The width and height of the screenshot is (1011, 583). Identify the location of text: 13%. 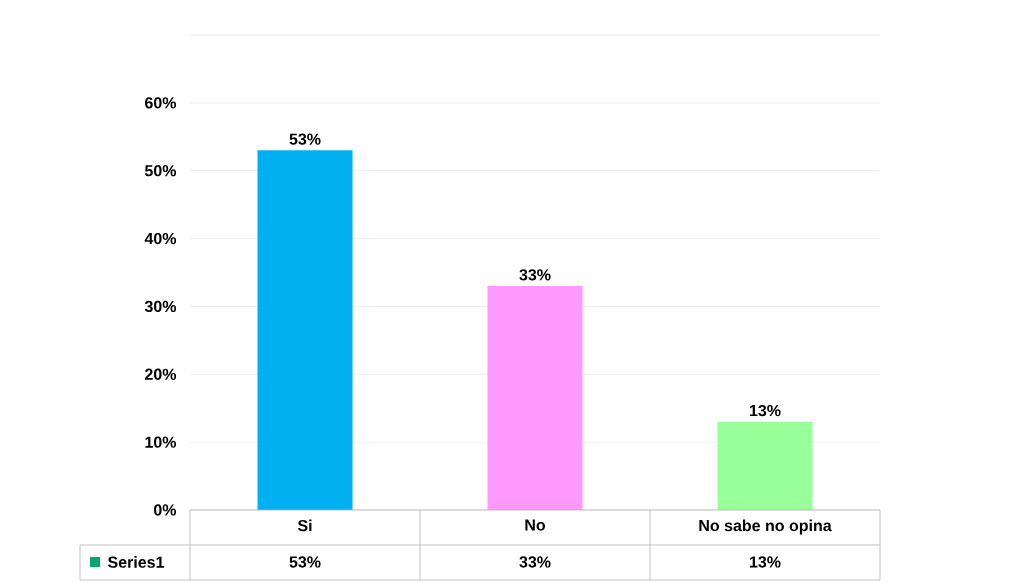
(765, 410).